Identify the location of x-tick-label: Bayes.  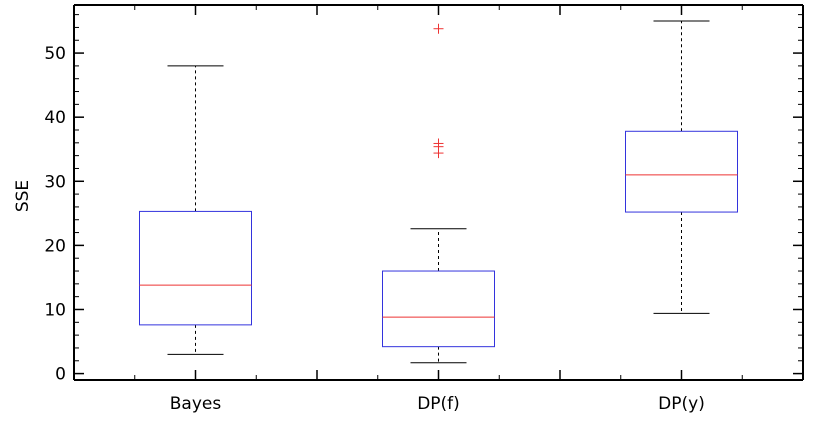
(196, 404).